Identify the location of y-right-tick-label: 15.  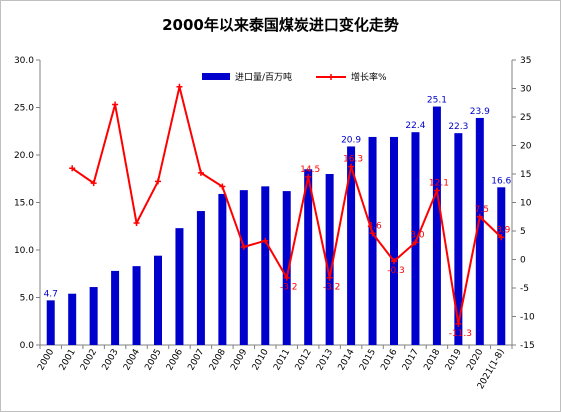
(525, 175).